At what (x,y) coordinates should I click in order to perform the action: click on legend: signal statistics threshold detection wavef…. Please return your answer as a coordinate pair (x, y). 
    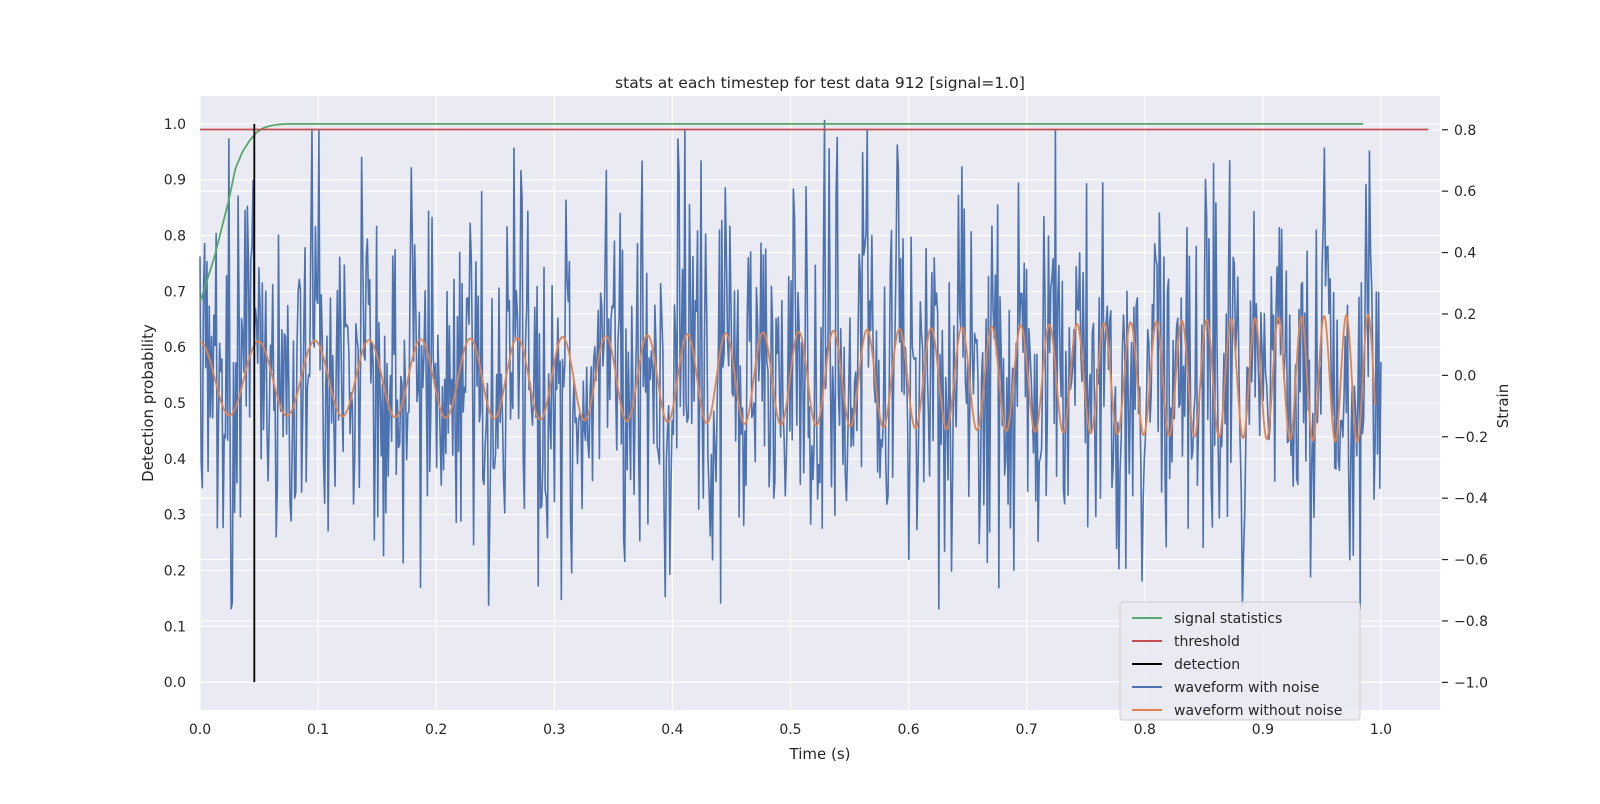
    Looking at the image, I should click on (1240, 661).